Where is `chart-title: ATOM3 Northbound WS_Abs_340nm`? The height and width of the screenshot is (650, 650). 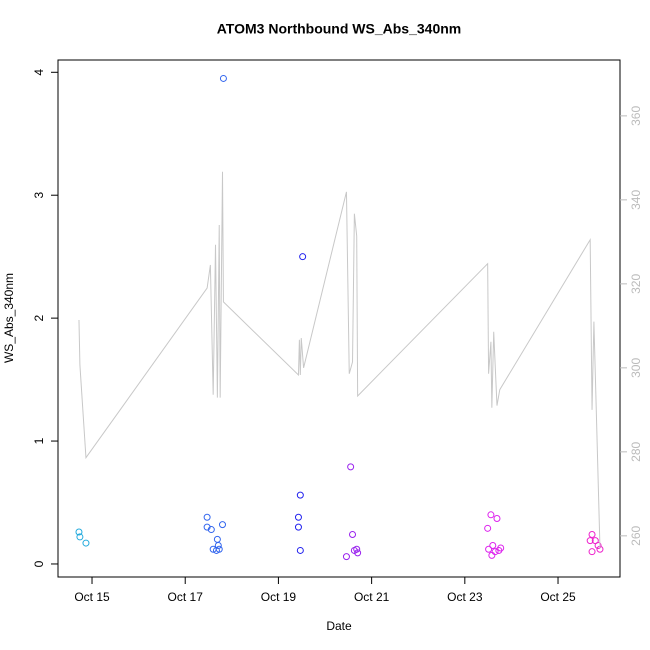
chart-title: ATOM3 Northbound WS_Abs_340nm is located at coordinates (339, 29).